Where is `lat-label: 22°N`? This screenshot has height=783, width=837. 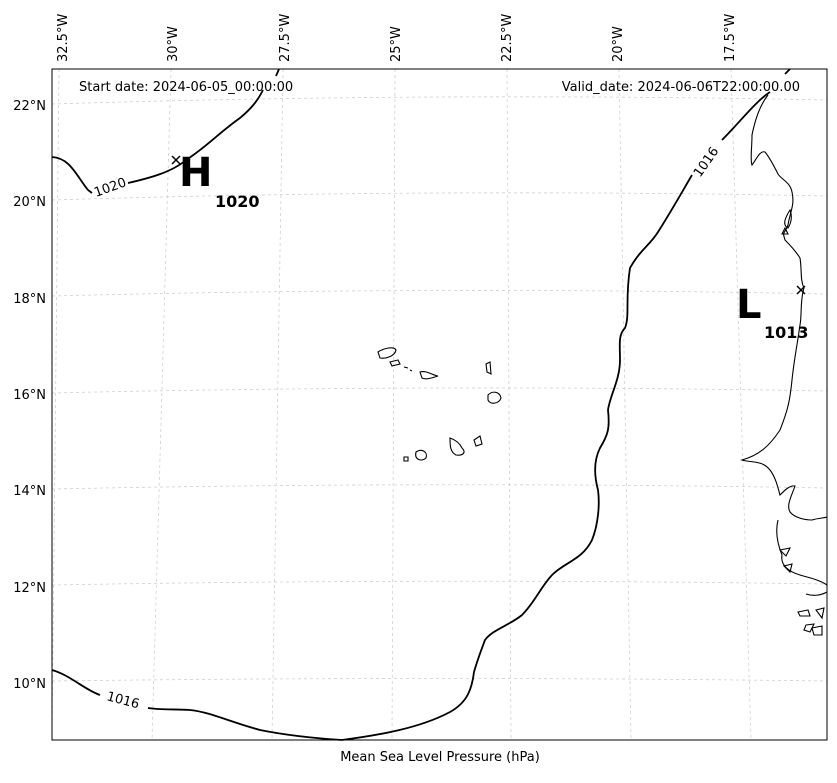 lat-label: 22°N is located at coordinates (29, 106).